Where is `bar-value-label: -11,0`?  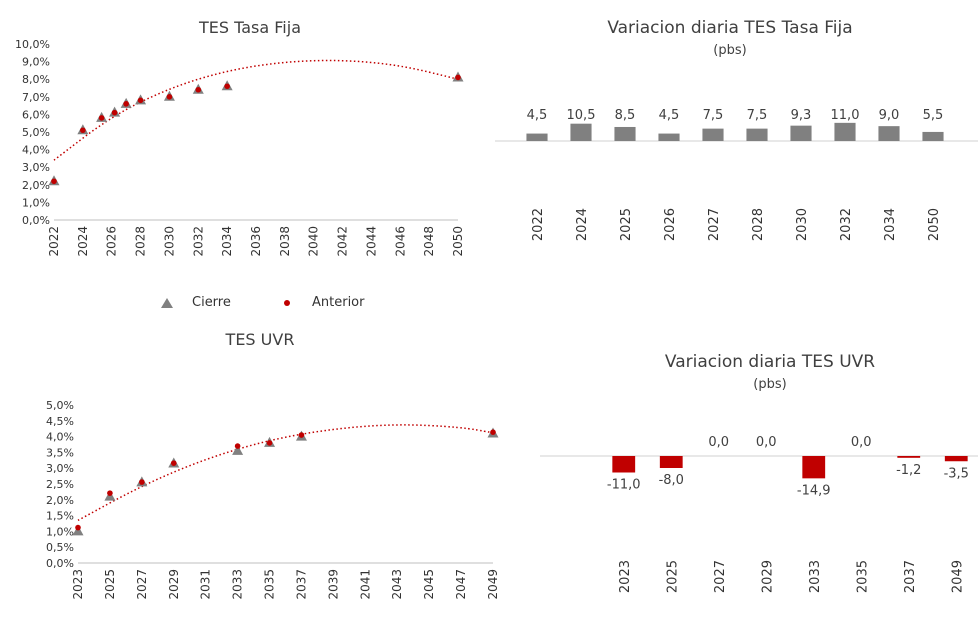 bar-value-label: -11,0 is located at coordinates (624, 485).